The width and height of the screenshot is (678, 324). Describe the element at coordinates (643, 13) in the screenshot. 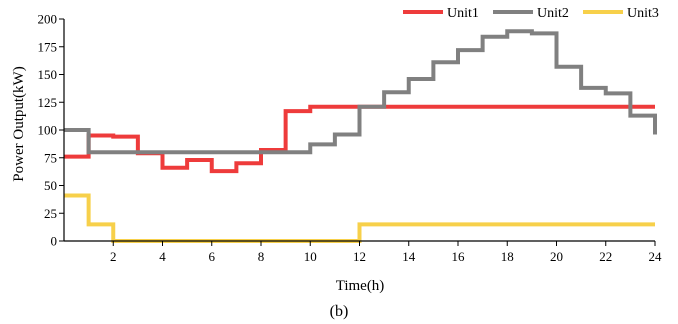

I see `legend-label-unit3: Unit3` at that location.